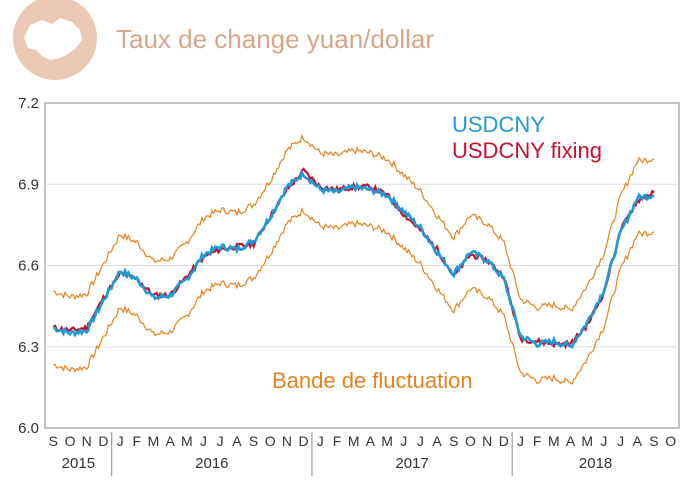  I want to click on year-label: 2017, so click(411, 463).